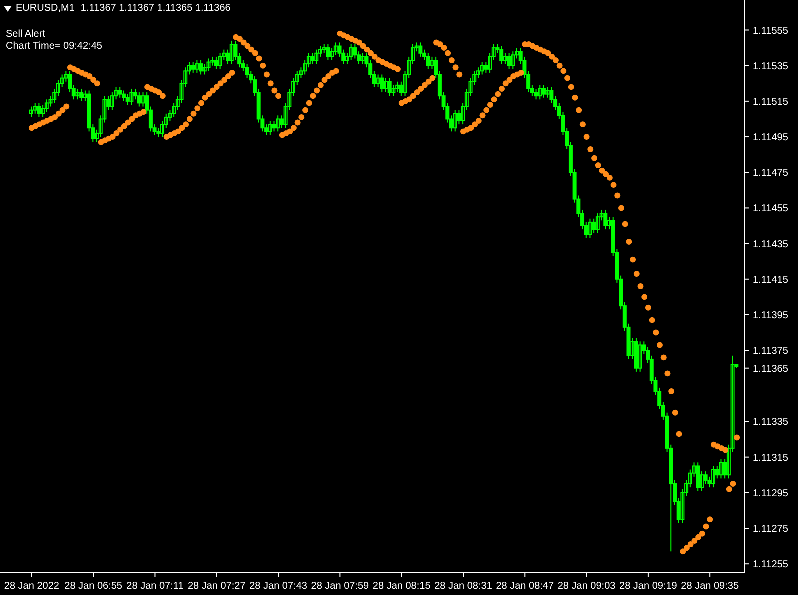 The image size is (798, 595). What do you see at coordinates (771, 369) in the screenshot?
I see `y-tick-label: 1.11365` at bounding box center [771, 369].